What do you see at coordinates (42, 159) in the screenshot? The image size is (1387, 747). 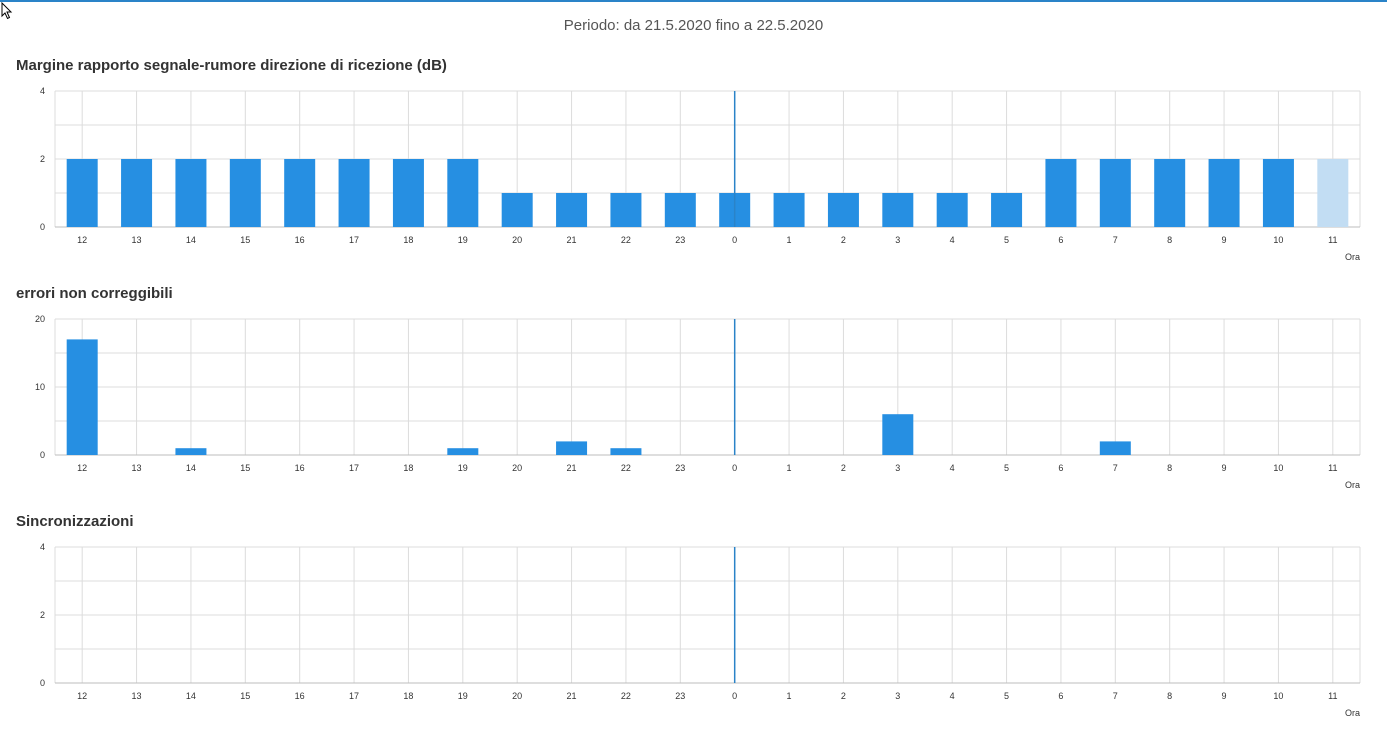 I see `y-tick-label: 2` at bounding box center [42, 159].